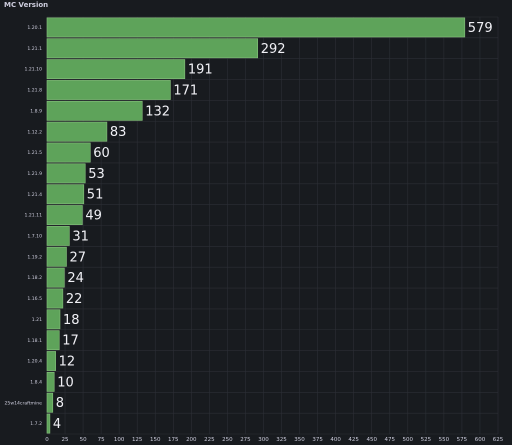 The width and height of the screenshot is (512, 445). I want to click on x-tick-label: 175, so click(173, 440).